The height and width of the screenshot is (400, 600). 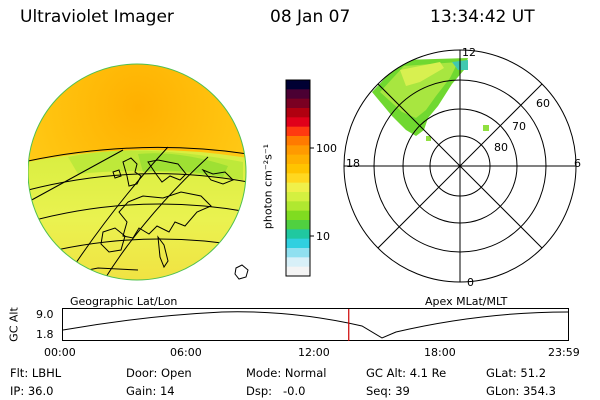 I want to click on status-filter: Flt: LBHL, so click(x=36, y=373).